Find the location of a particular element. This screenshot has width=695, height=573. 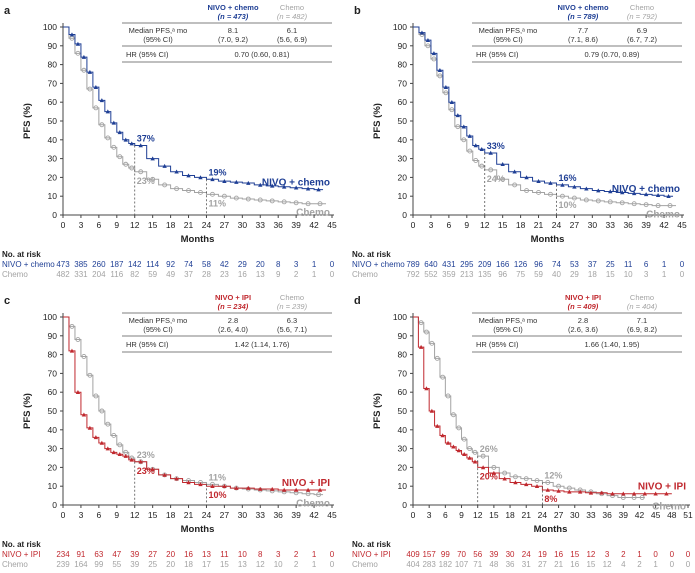

risk-ctrl-count: 1 is located at coordinates (314, 274).